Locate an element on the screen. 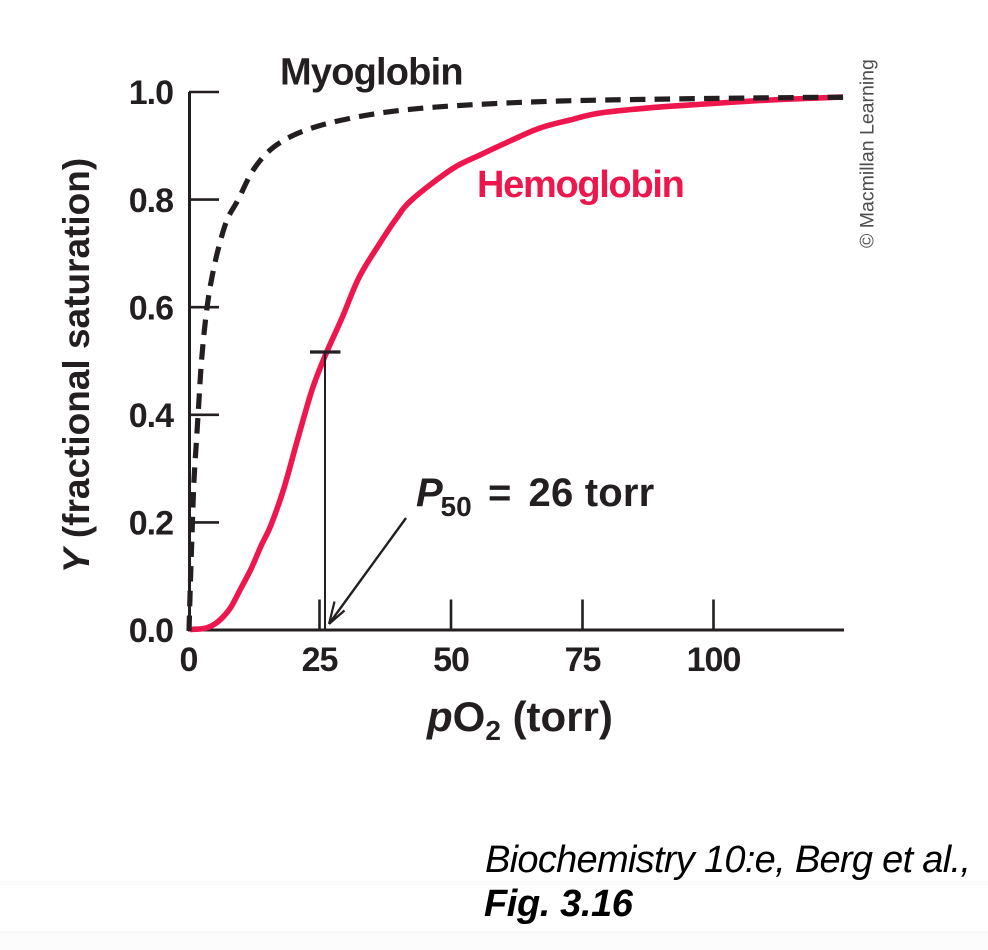  svg-text: 0.0 is located at coordinates (151, 631).